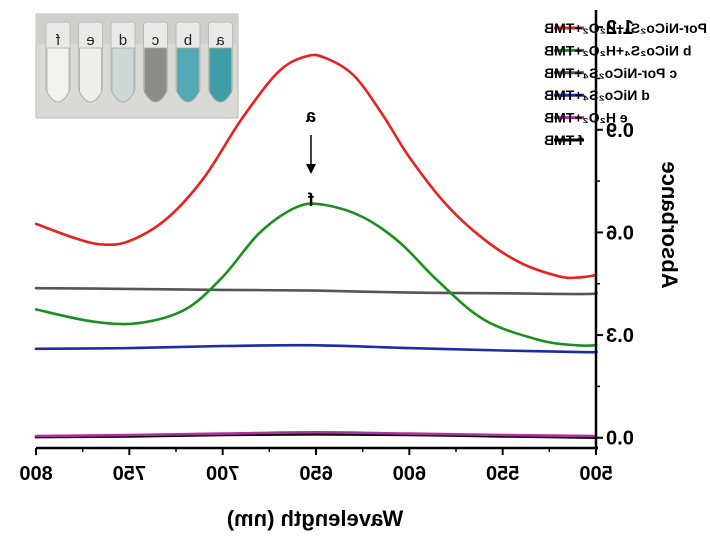 The image size is (710, 542). I want to click on annotation-bottom-label: f, so click(310, 200).